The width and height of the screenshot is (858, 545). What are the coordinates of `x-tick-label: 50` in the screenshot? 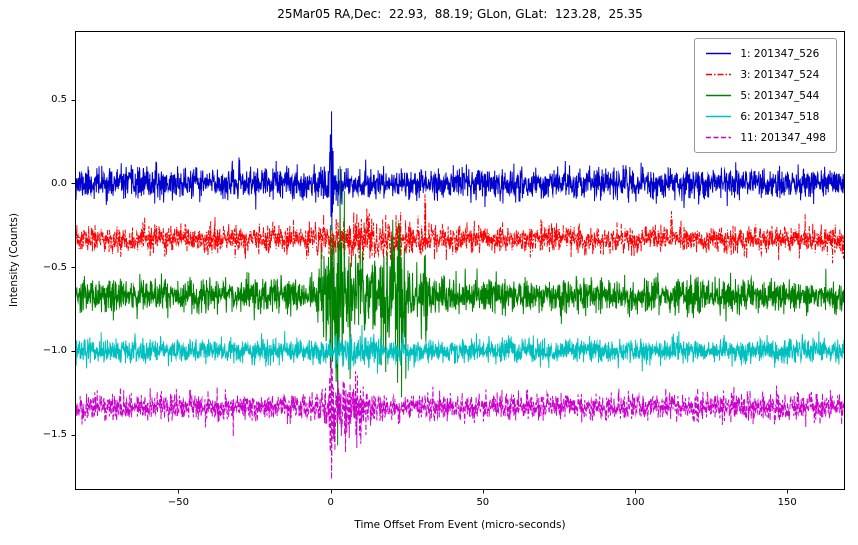 It's located at (483, 502).